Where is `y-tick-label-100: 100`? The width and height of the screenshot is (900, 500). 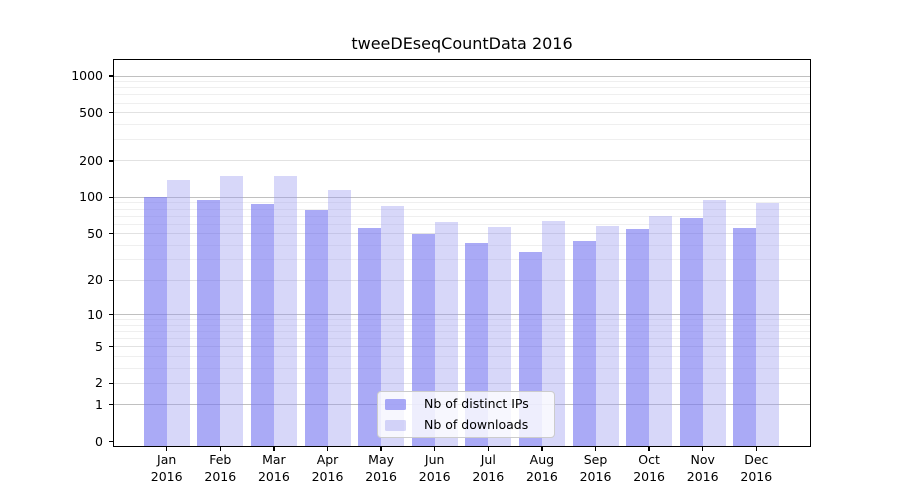 y-tick-label-100: 100 is located at coordinates (91, 197).